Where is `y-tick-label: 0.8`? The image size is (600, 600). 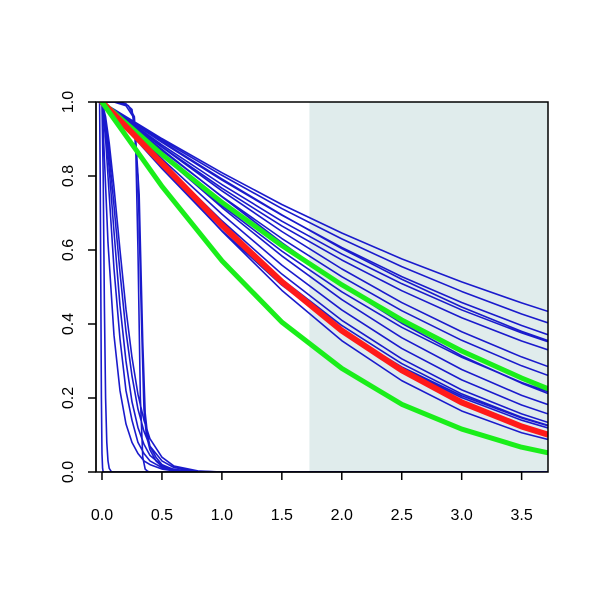
y-tick-label: 0.8 is located at coordinates (68, 176).